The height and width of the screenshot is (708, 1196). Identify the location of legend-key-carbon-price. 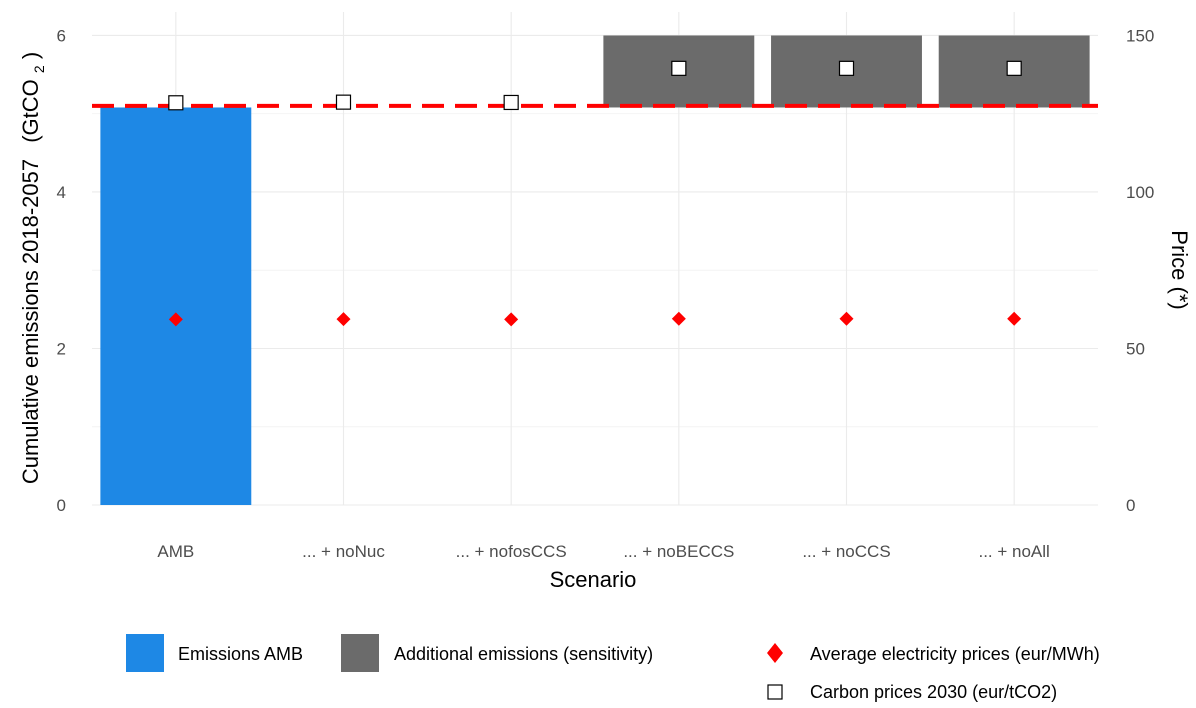
(775, 692).